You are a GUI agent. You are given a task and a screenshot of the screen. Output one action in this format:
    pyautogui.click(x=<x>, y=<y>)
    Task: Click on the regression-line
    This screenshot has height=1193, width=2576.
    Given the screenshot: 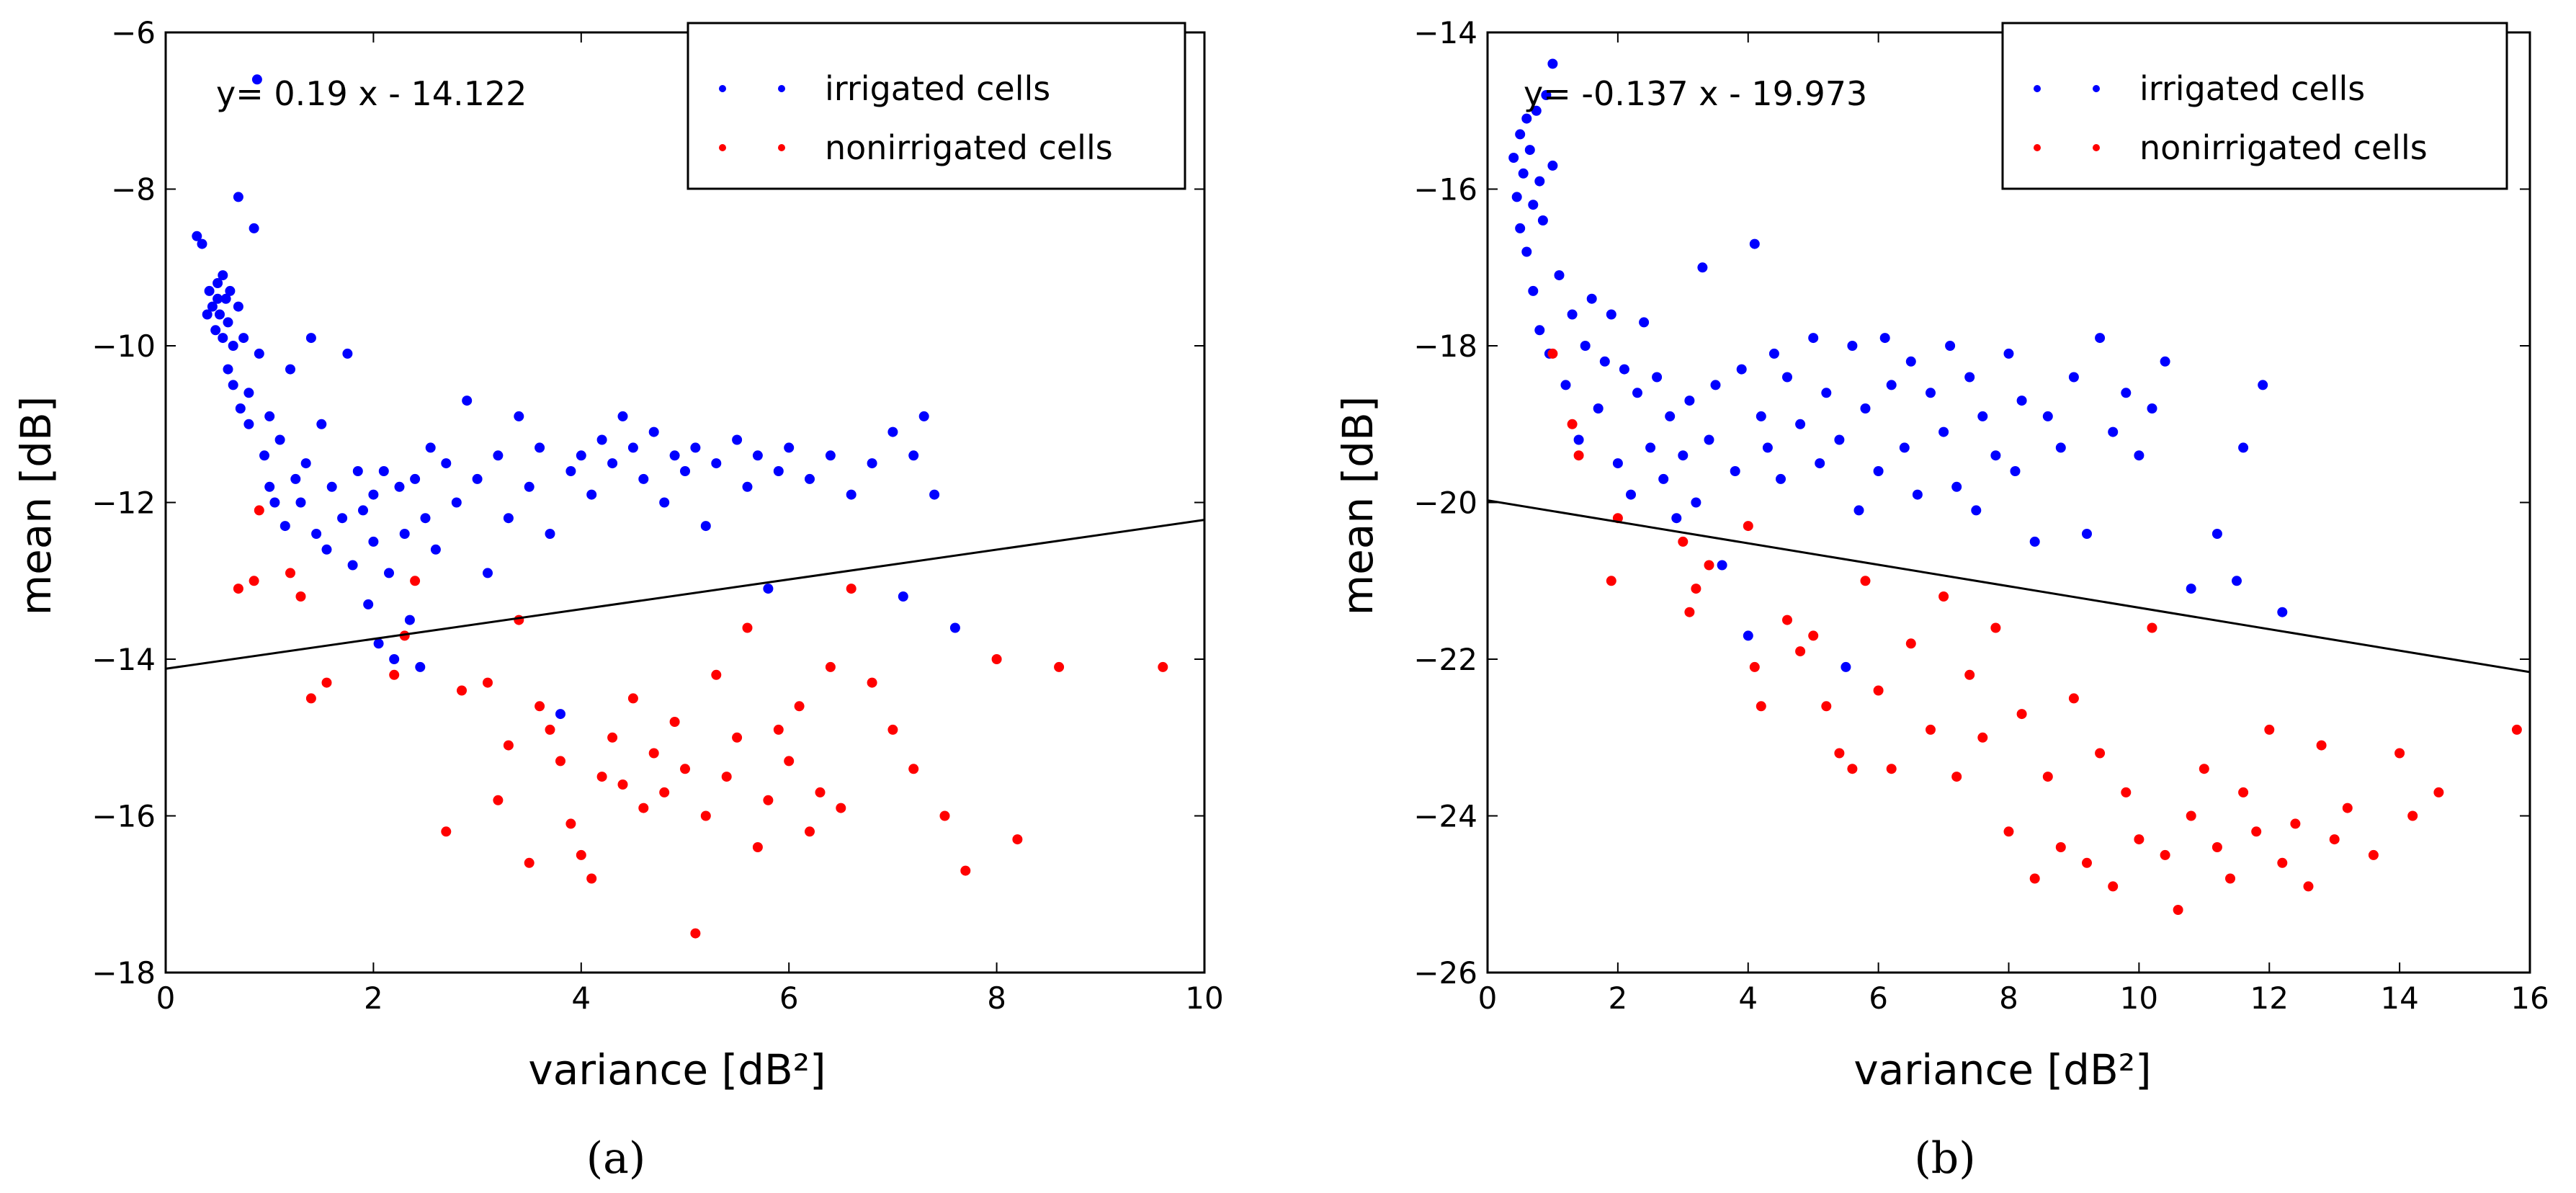 What is the action you would take?
    pyautogui.click(x=2009, y=586)
    